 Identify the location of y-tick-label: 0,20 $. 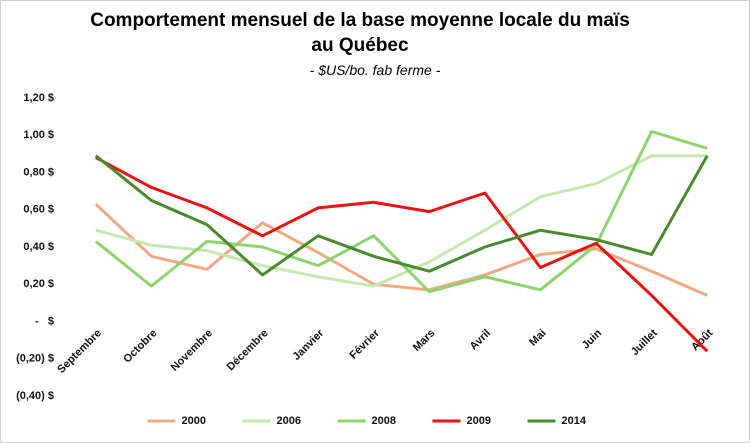
(38, 284).